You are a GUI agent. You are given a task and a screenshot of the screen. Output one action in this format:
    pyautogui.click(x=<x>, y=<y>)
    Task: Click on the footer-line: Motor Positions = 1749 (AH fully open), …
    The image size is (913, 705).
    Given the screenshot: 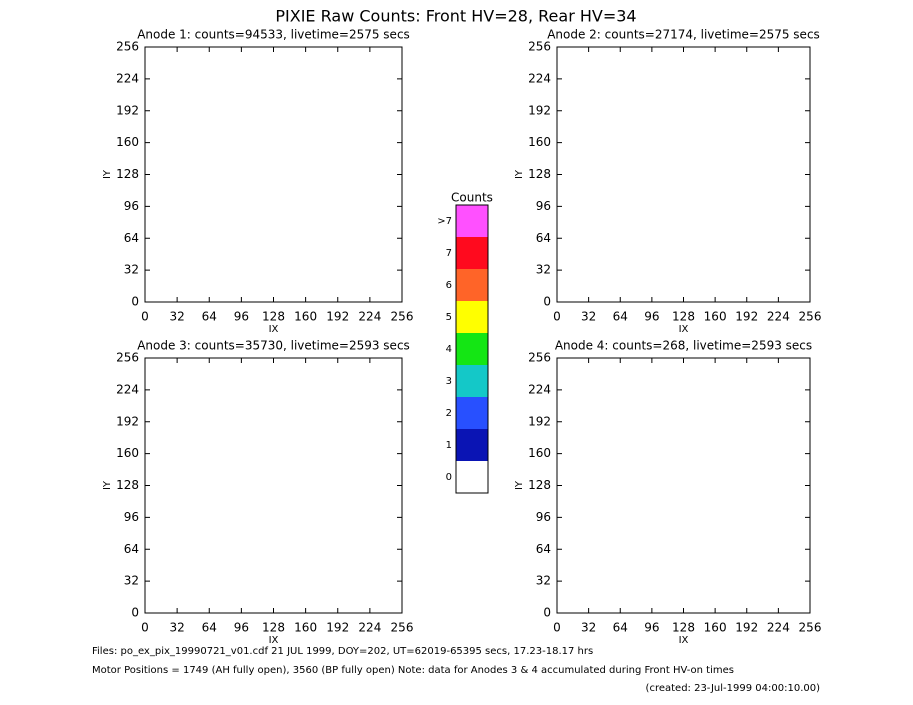 What is the action you would take?
    pyautogui.click(x=413, y=670)
    